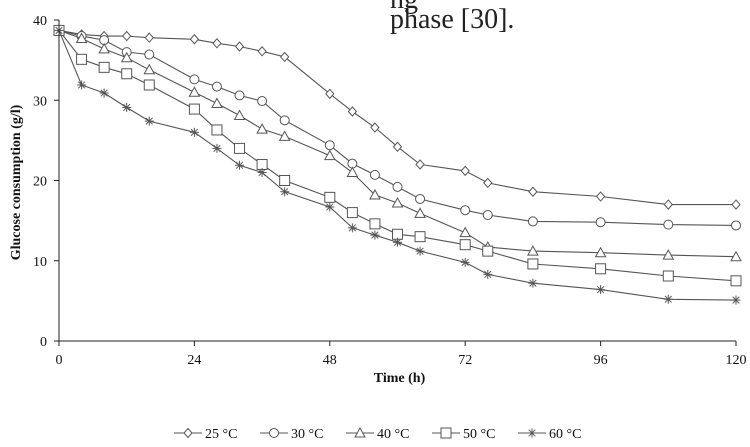 The height and width of the screenshot is (447, 750). I want to click on legend-label: 25 °C, so click(221, 434).